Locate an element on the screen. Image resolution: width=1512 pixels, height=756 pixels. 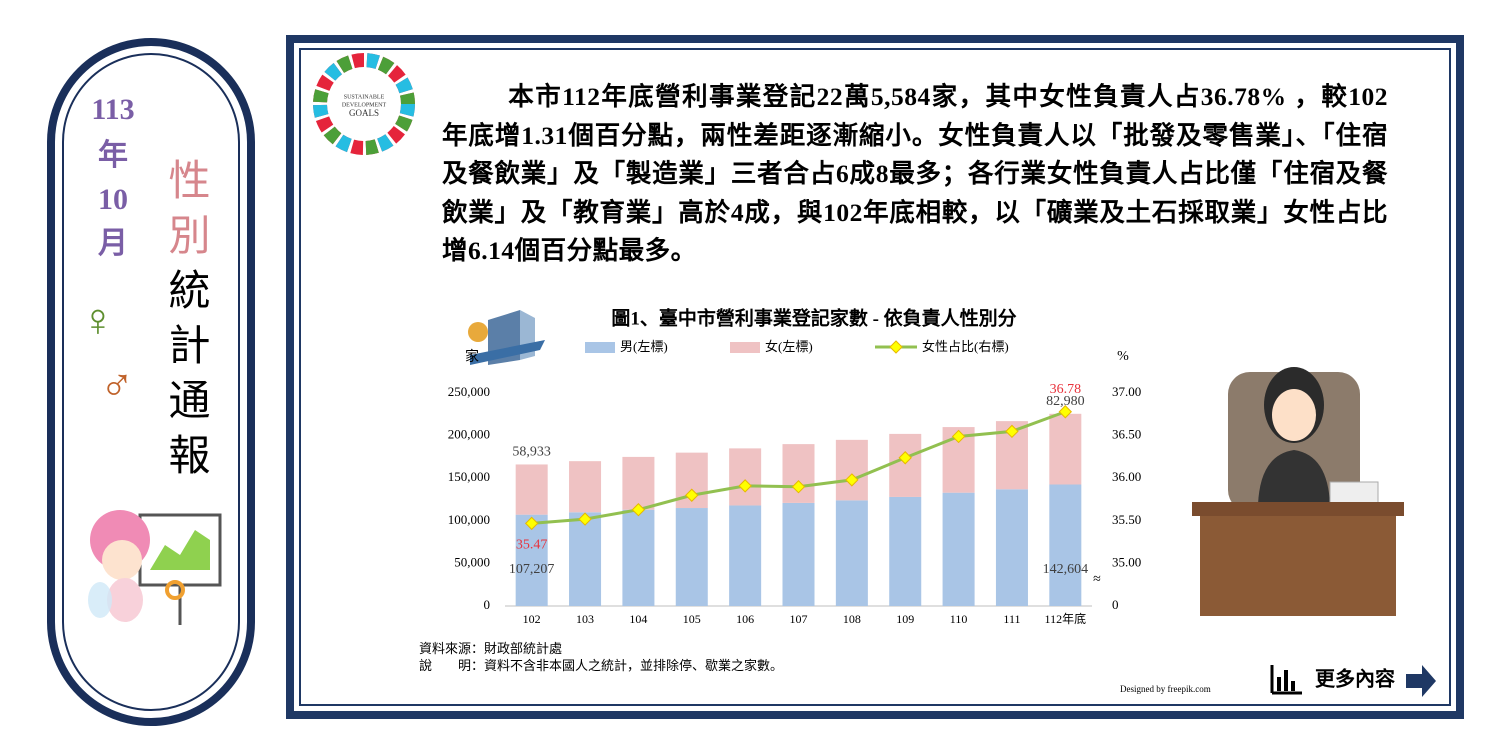
chart-title: 圖1、臺中市營利事業登記家數 - 依負責人性別分 is located at coordinates (813, 317).